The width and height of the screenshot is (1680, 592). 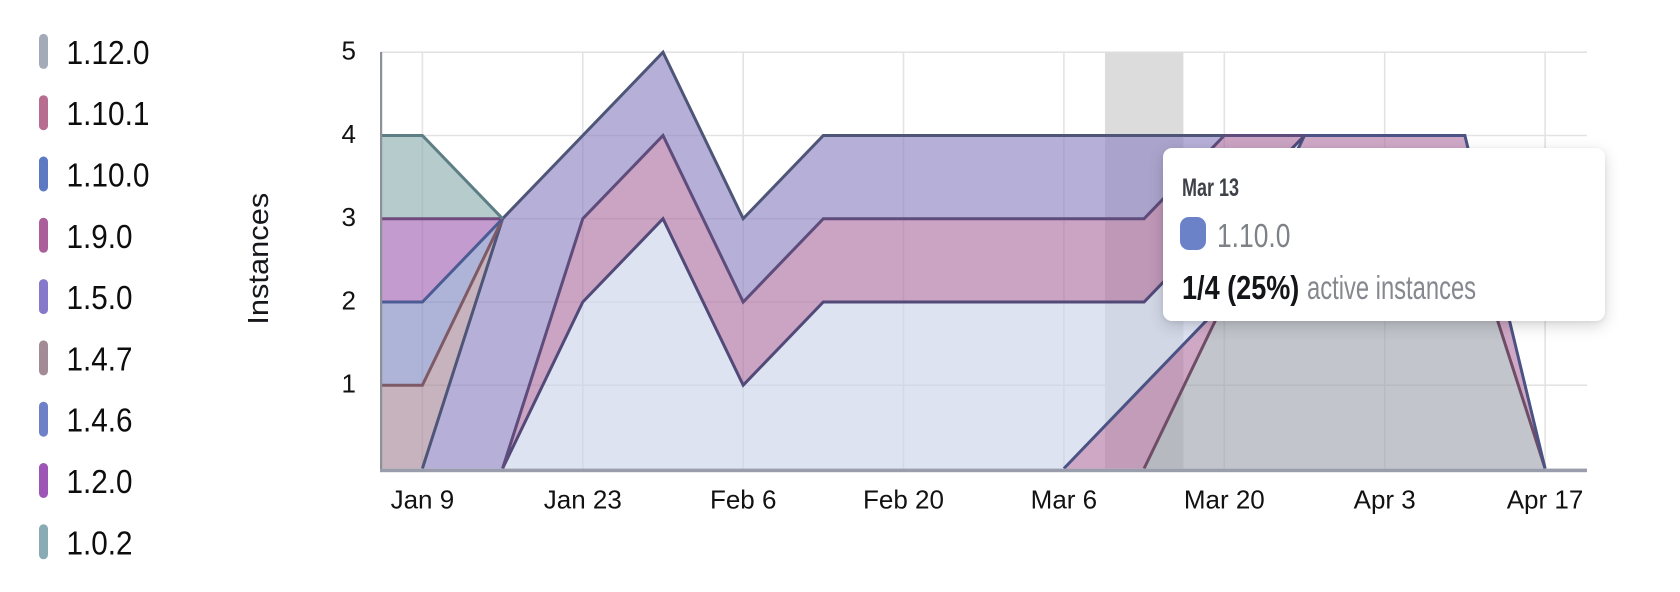 What do you see at coordinates (423, 500) in the screenshot?
I see `svg-text: Jan 9` at bounding box center [423, 500].